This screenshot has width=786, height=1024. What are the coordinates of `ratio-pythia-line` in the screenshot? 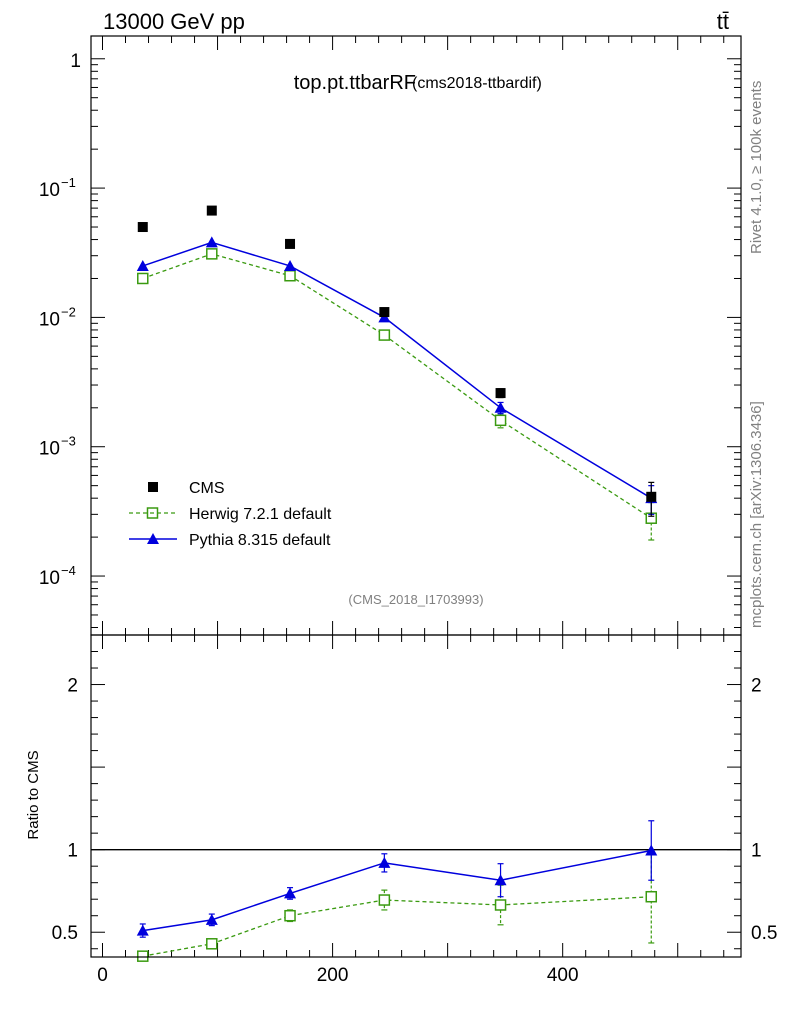 It's located at (397, 890).